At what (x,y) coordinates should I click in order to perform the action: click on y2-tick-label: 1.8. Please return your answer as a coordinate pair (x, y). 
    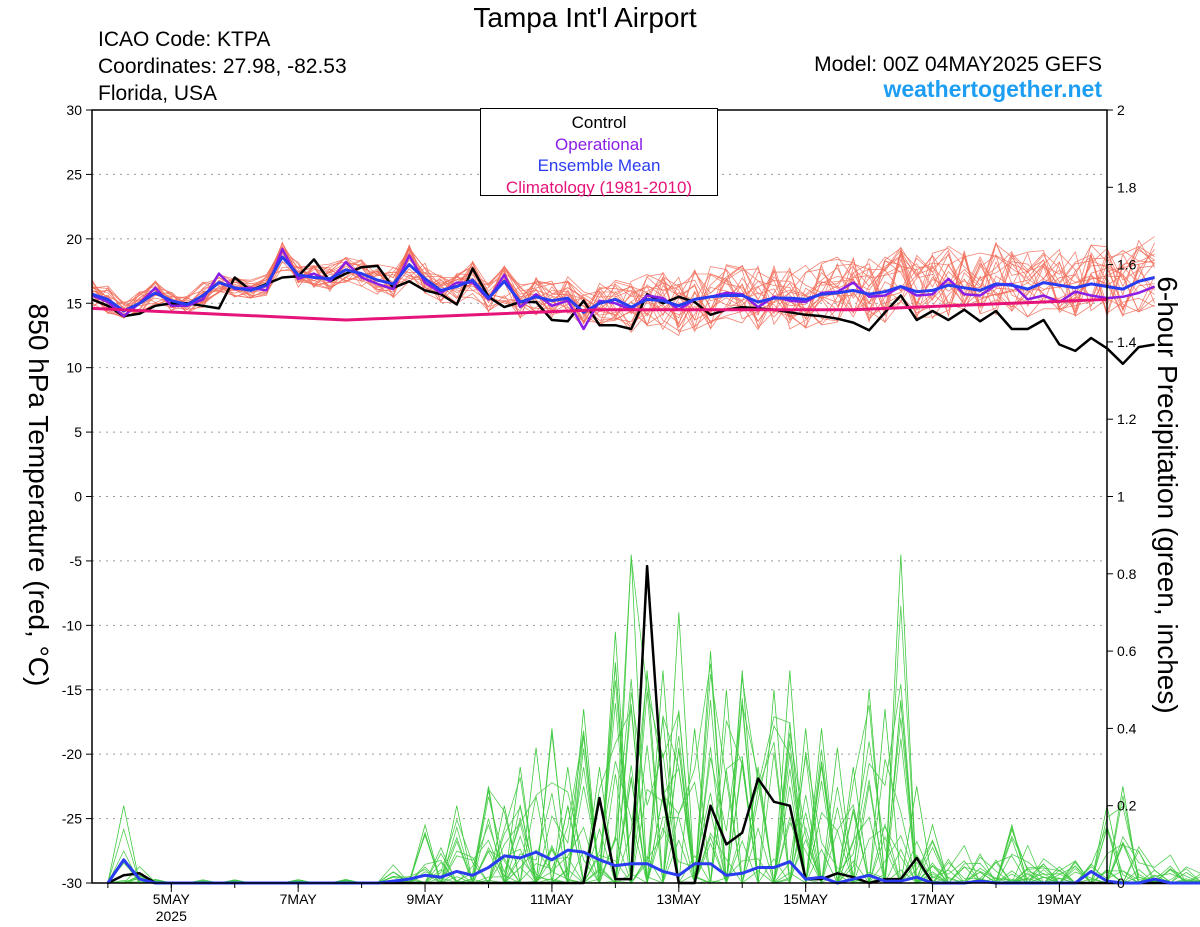
    Looking at the image, I should click on (1127, 187).